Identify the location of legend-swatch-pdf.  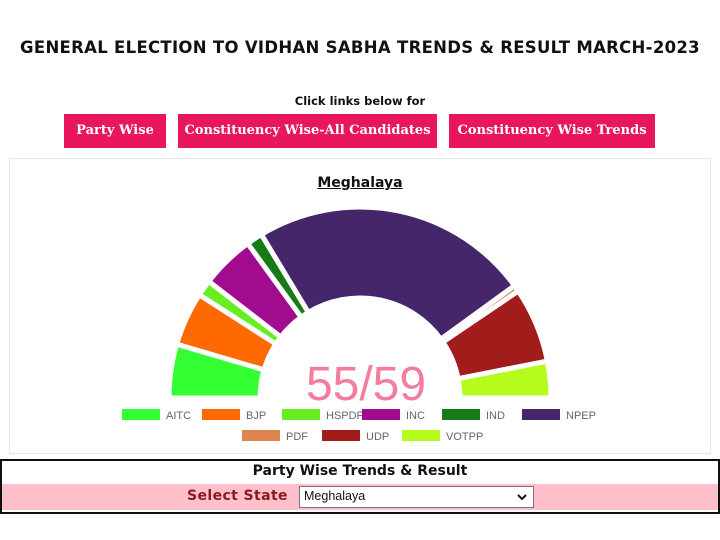
(261, 435).